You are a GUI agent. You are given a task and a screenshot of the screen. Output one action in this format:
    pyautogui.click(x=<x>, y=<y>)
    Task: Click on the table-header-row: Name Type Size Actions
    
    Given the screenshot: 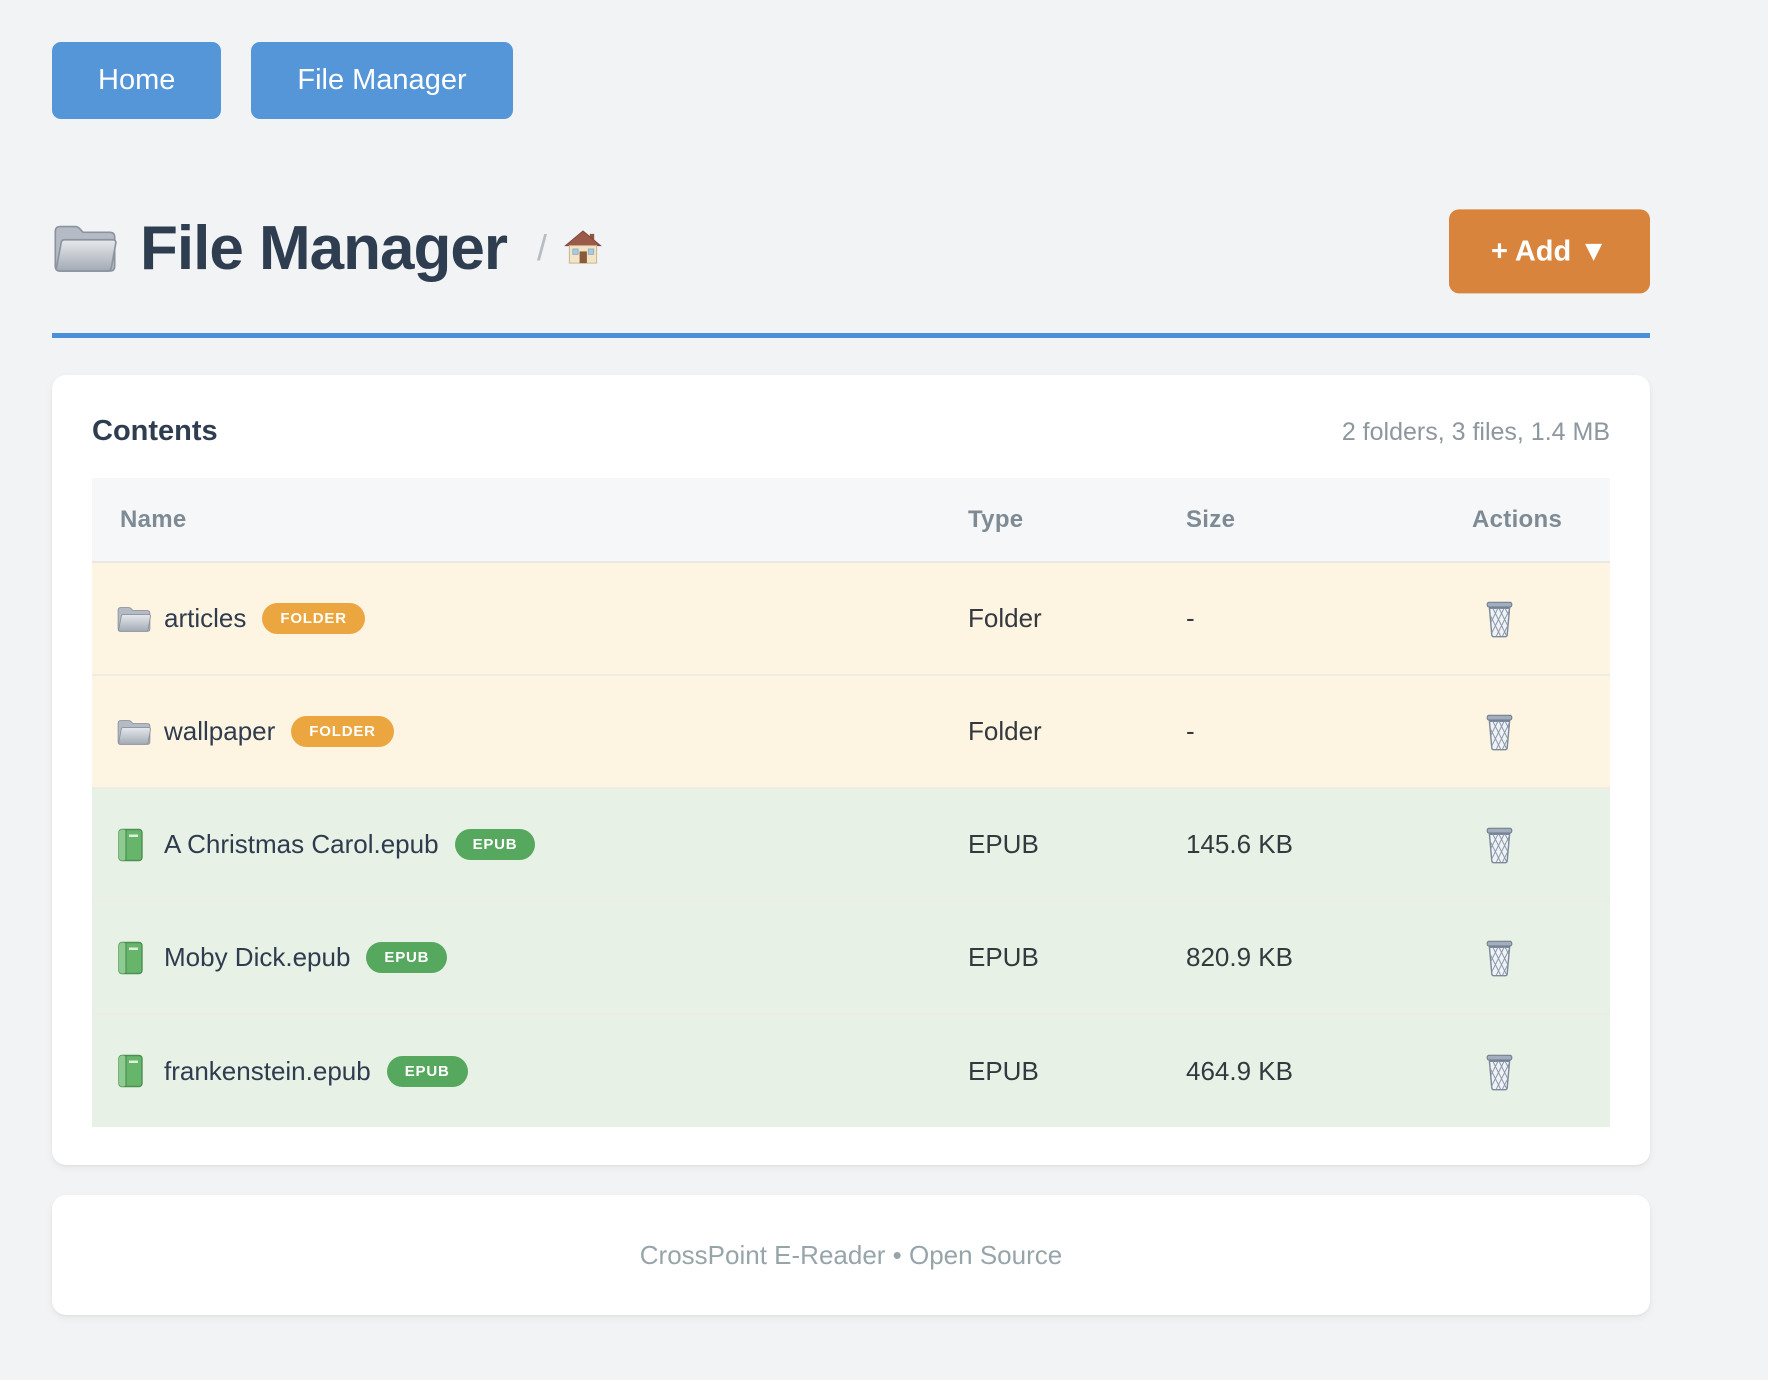 What is the action you would take?
    pyautogui.click(x=851, y=520)
    